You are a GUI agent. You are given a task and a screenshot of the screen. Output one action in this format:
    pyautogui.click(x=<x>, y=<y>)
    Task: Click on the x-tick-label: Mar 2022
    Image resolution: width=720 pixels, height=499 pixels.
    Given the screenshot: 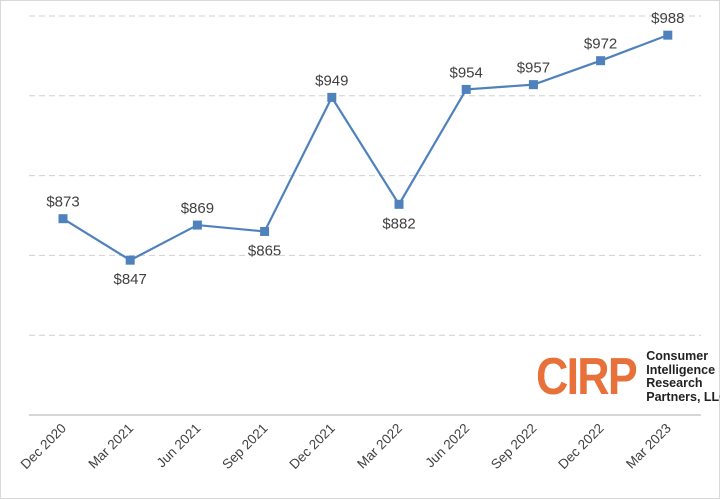 What is the action you would take?
    pyautogui.click(x=379, y=446)
    